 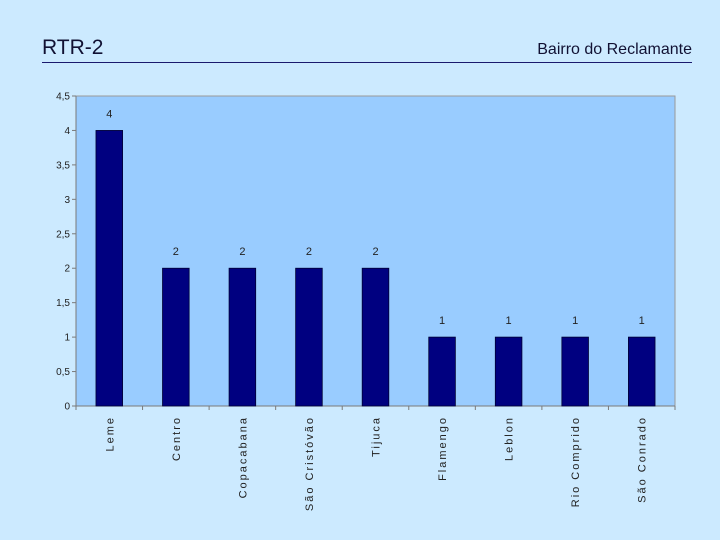 What do you see at coordinates (443, 448) in the screenshot?
I see `category-label: Flamengo` at bounding box center [443, 448].